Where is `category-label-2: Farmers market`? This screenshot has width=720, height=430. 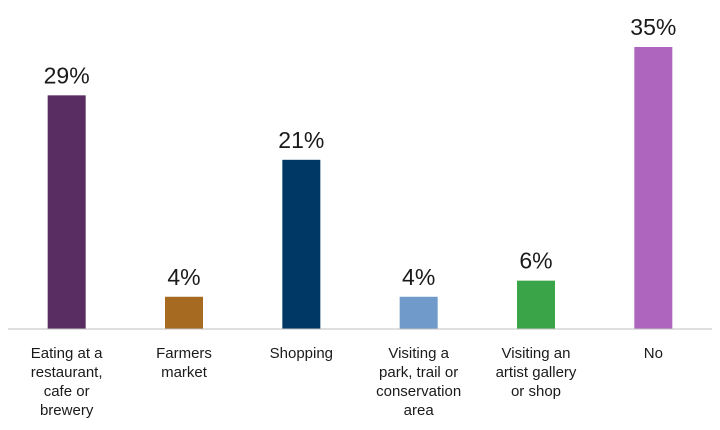 category-label-2: Farmers market is located at coordinates (184, 363).